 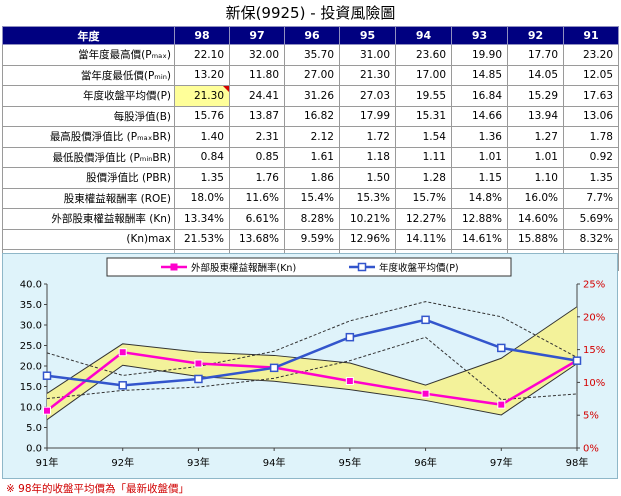 I want to click on legend-kn-marker, so click(x=174, y=267).